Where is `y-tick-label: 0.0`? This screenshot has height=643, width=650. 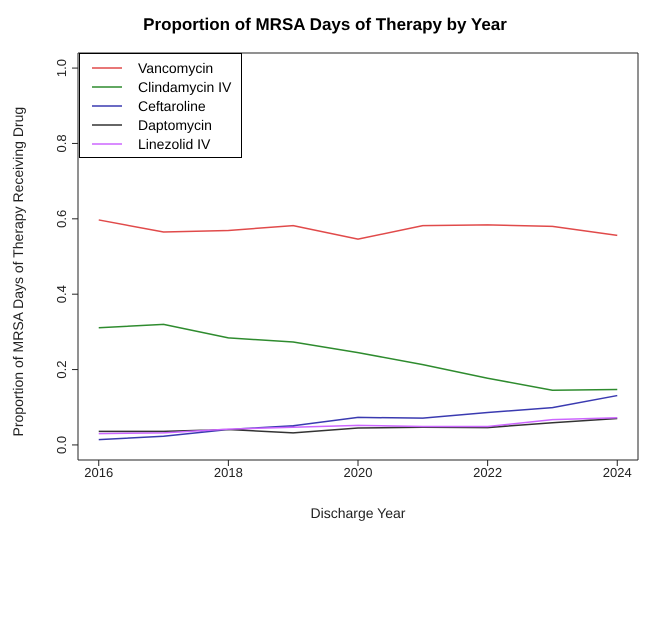
y-tick-label: 0.0 is located at coordinates (61, 445).